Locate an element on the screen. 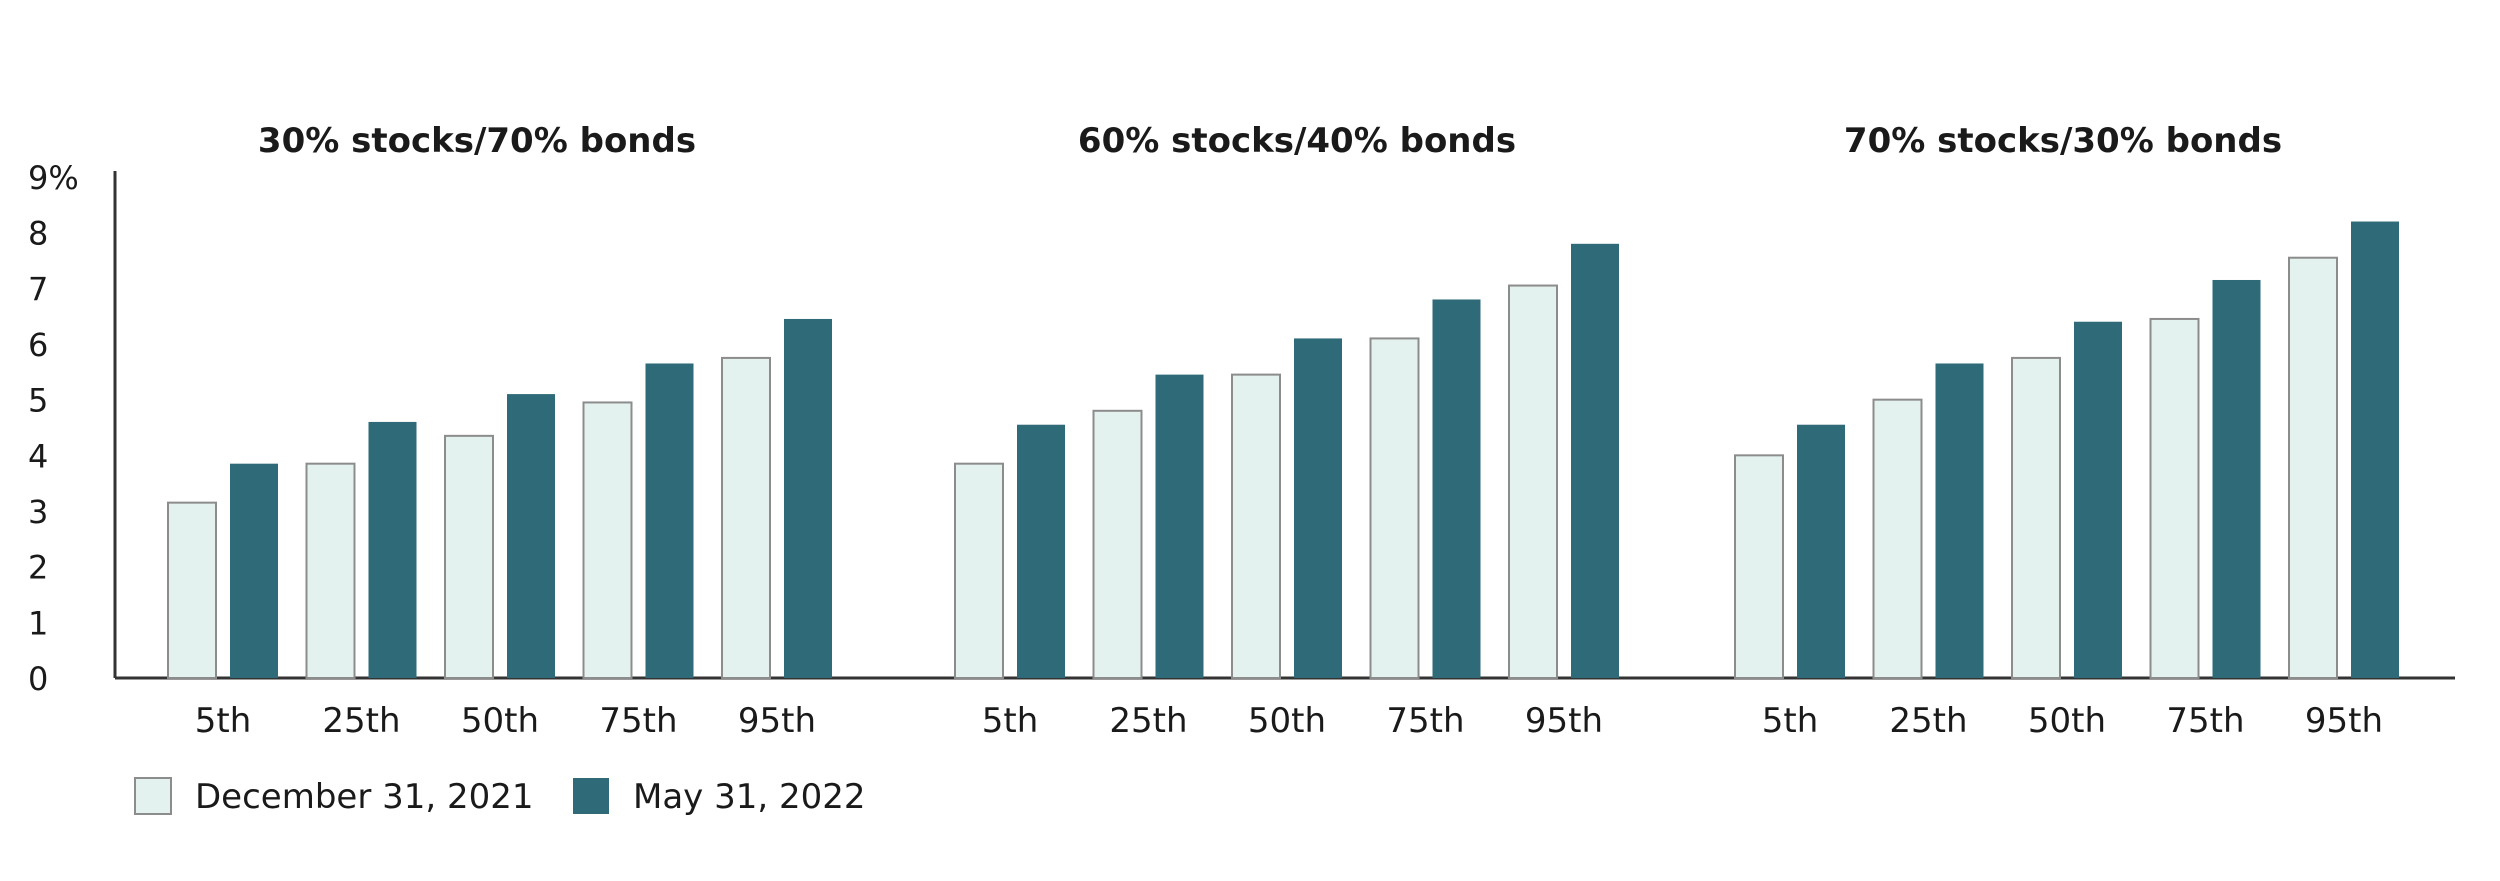  y-tick-label: 0 is located at coordinates (38, 679).